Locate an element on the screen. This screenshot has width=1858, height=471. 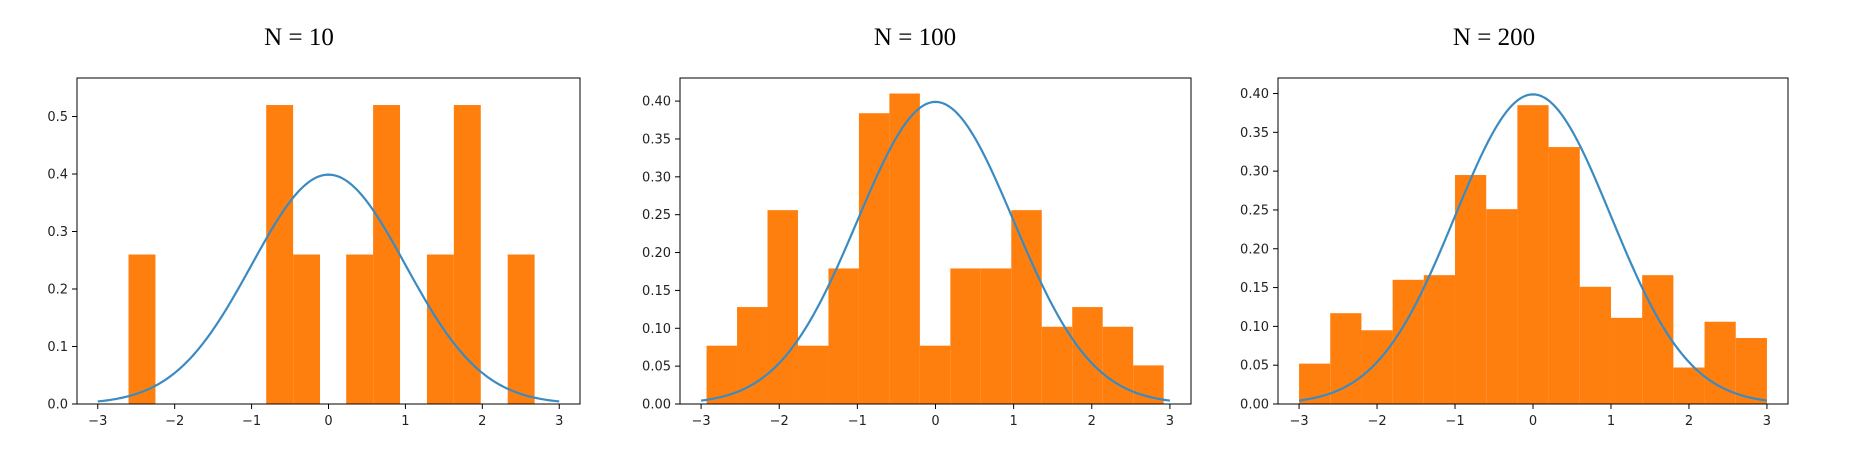
chart-title: N = 100 is located at coordinates (915, 37).